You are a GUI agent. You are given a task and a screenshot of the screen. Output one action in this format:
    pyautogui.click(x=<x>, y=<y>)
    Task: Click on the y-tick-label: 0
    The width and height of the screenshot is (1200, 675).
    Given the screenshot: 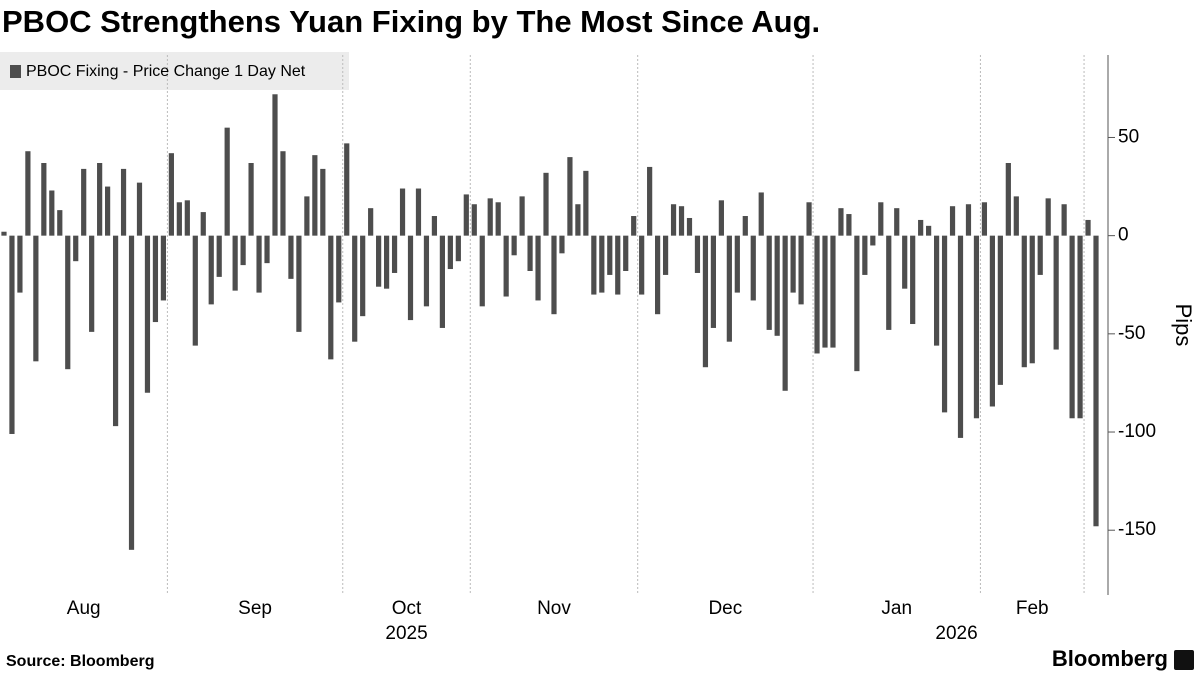 What is the action you would take?
    pyautogui.click(x=1123, y=235)
    